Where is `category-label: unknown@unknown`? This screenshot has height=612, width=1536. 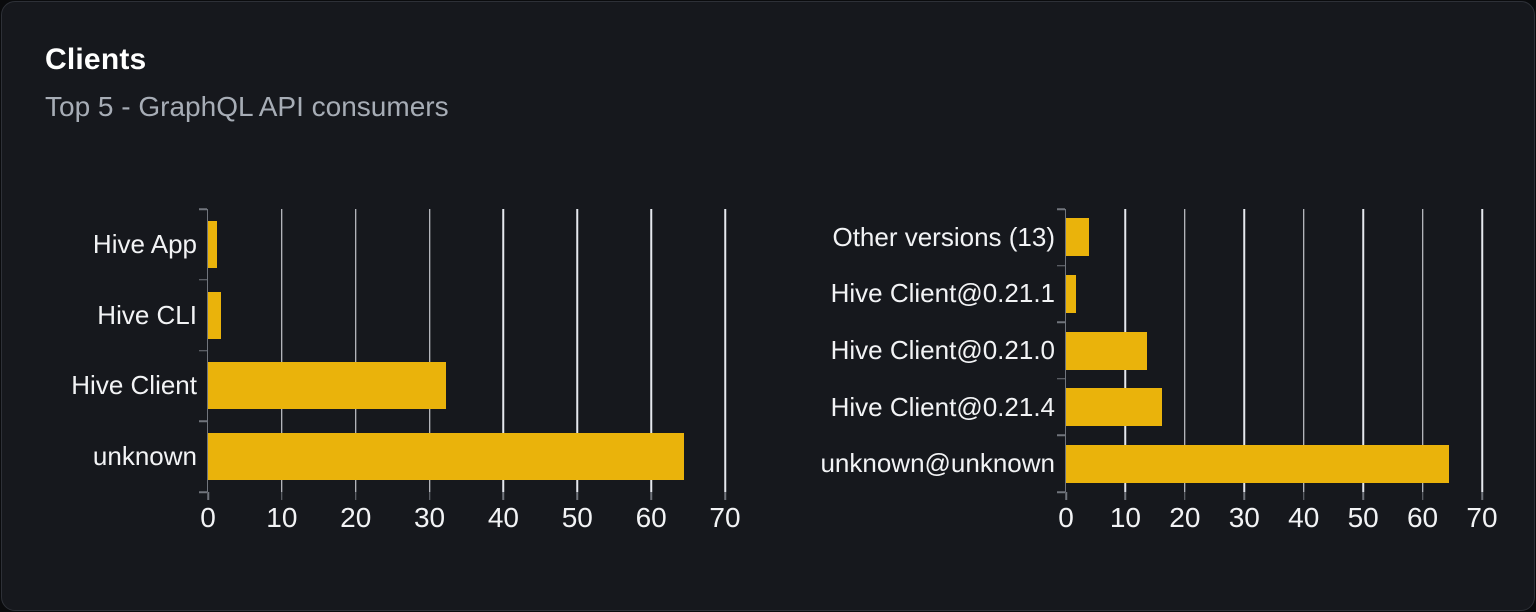
category-label: unknown@unknown is located at coordinates (937, 463).